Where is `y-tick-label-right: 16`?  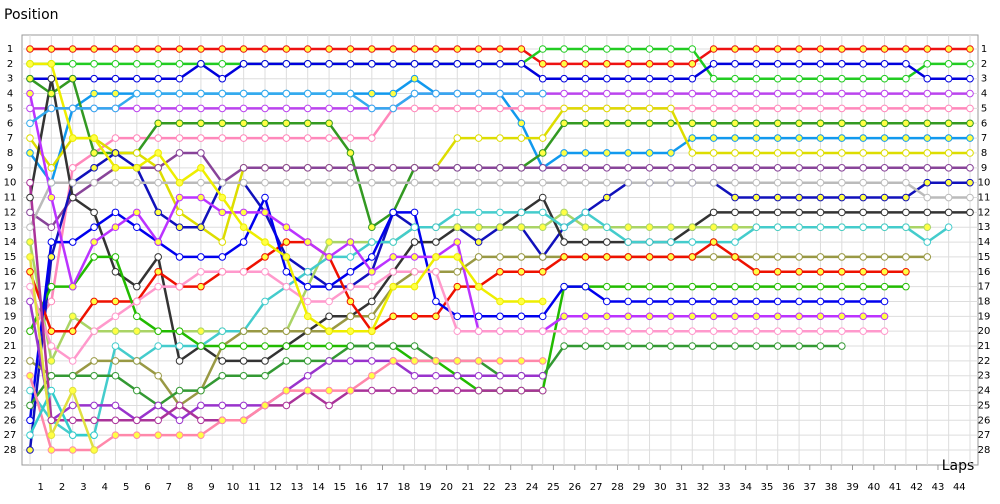
y-tick-label-right: 16 is located at coordinates (984, 272).